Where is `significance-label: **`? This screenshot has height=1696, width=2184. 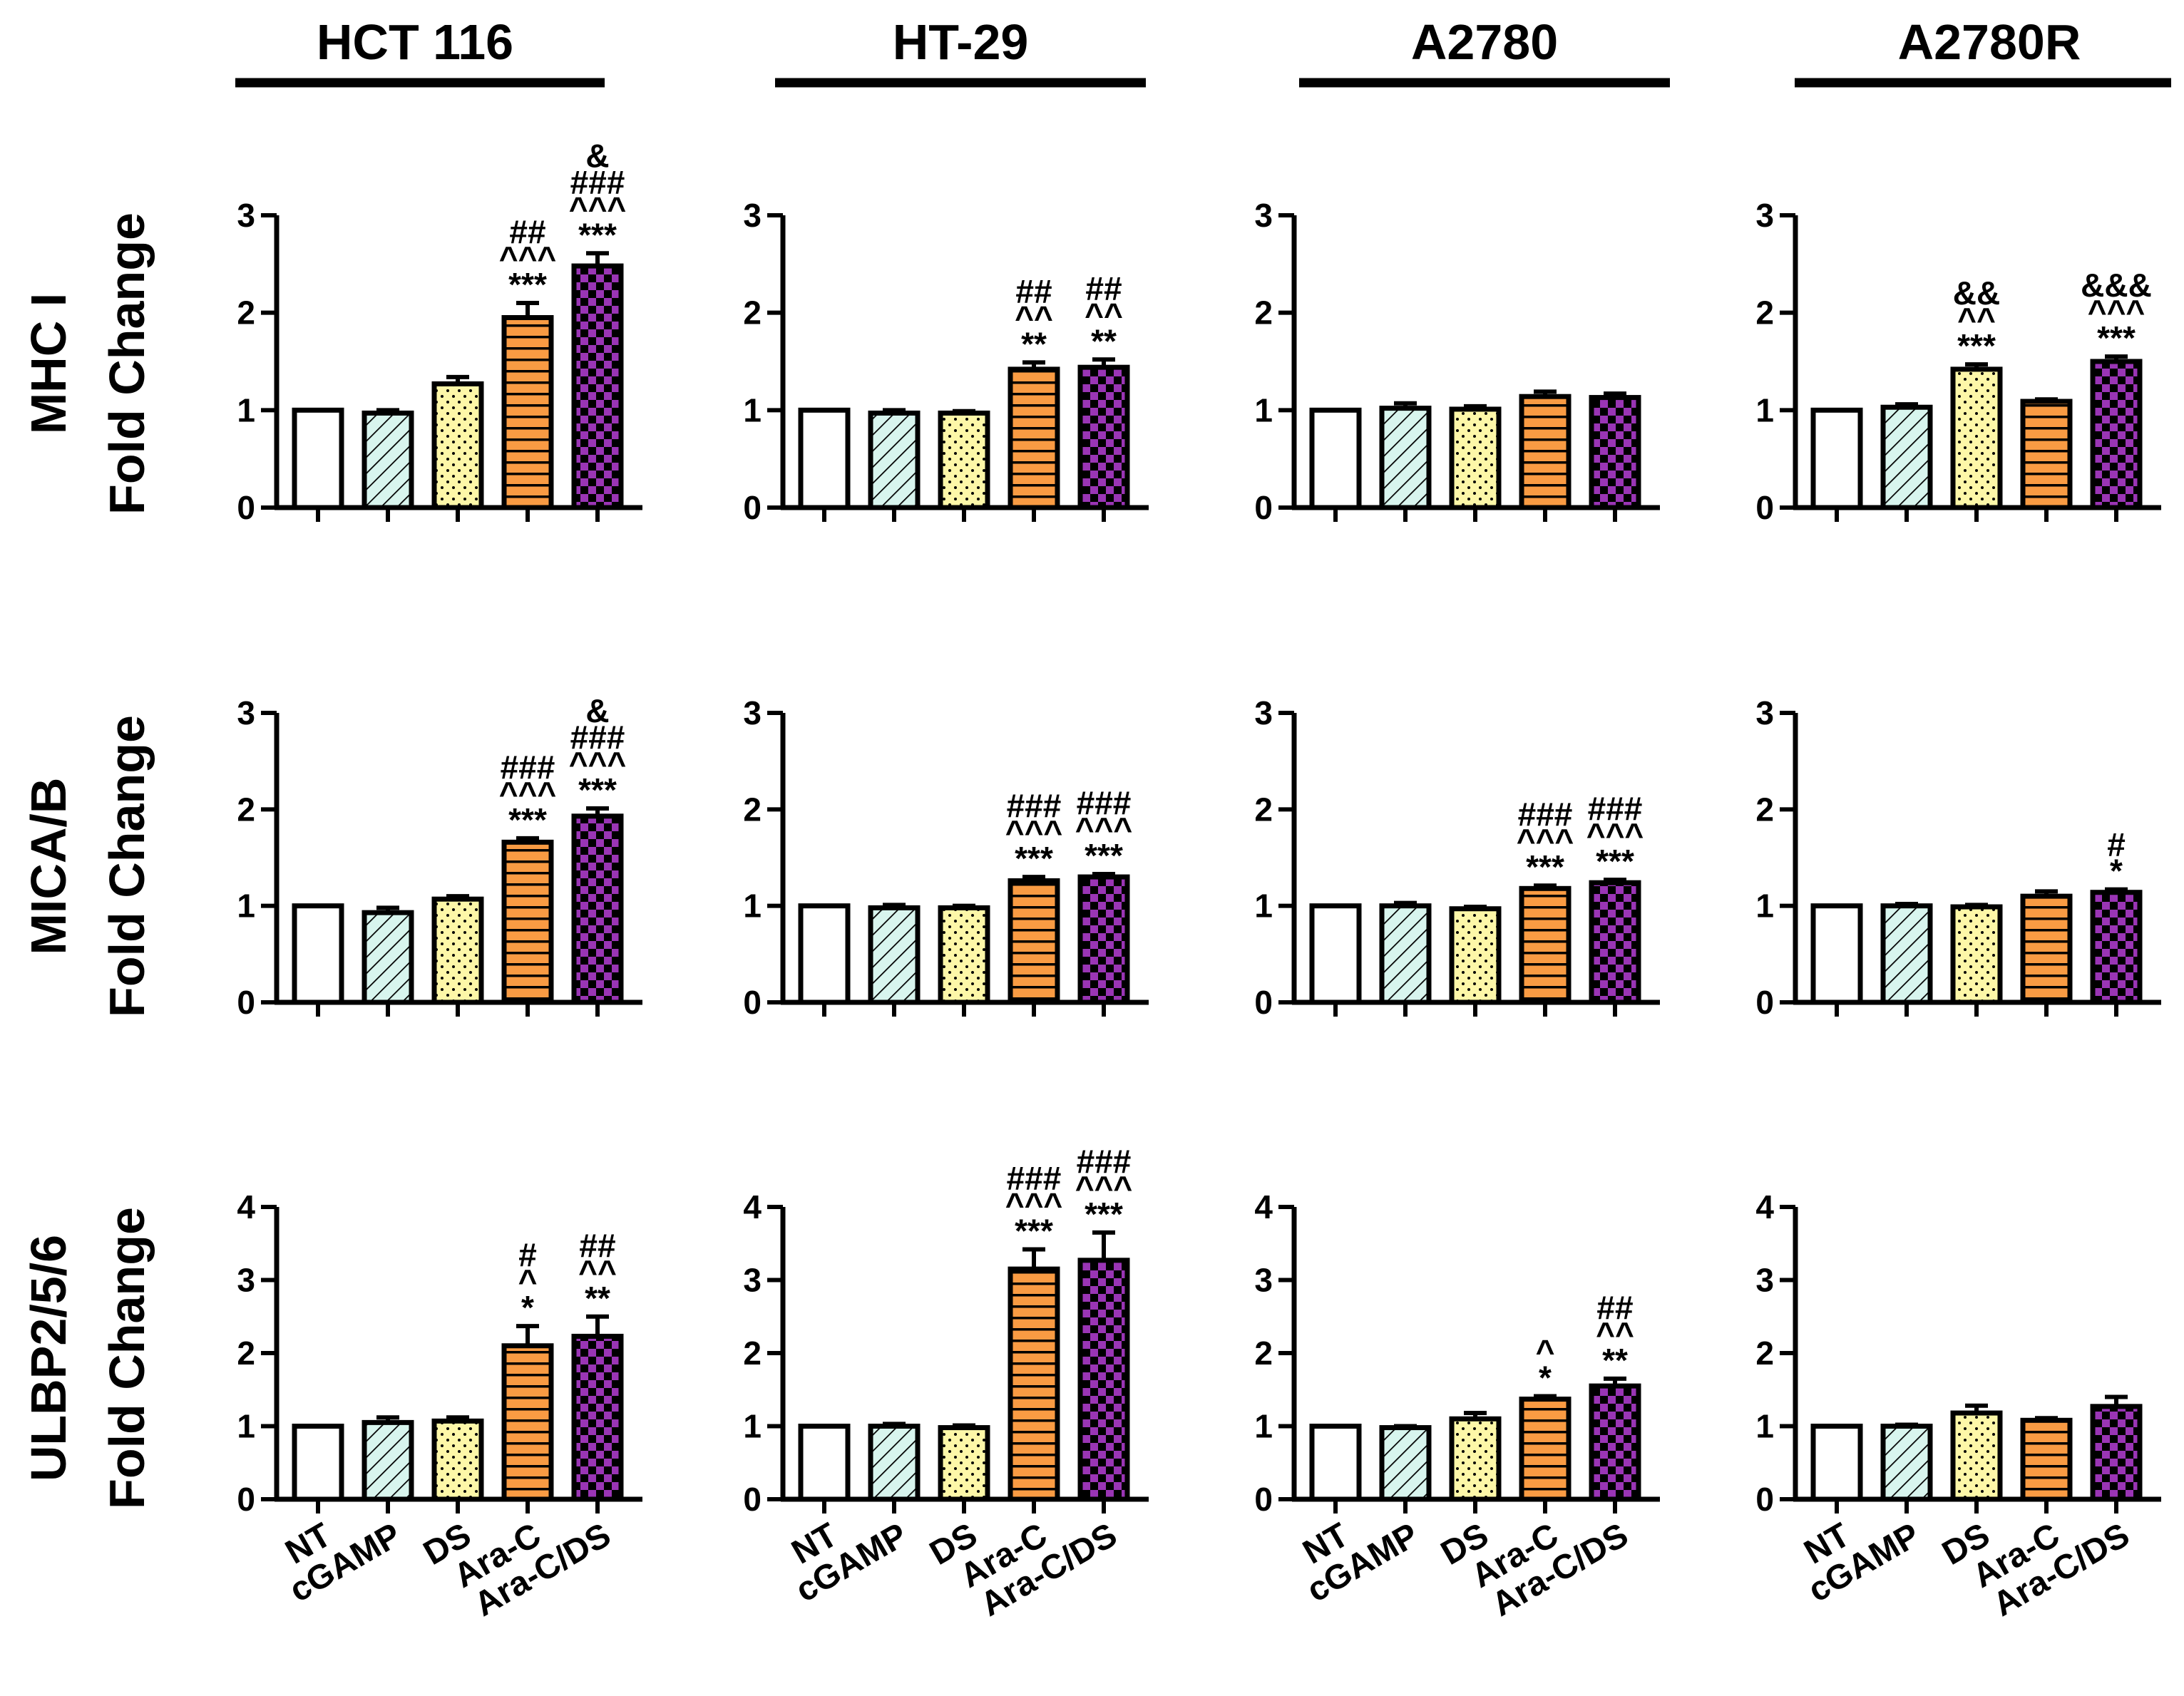
significance-label: ** is located at coordinates (597, 1298).